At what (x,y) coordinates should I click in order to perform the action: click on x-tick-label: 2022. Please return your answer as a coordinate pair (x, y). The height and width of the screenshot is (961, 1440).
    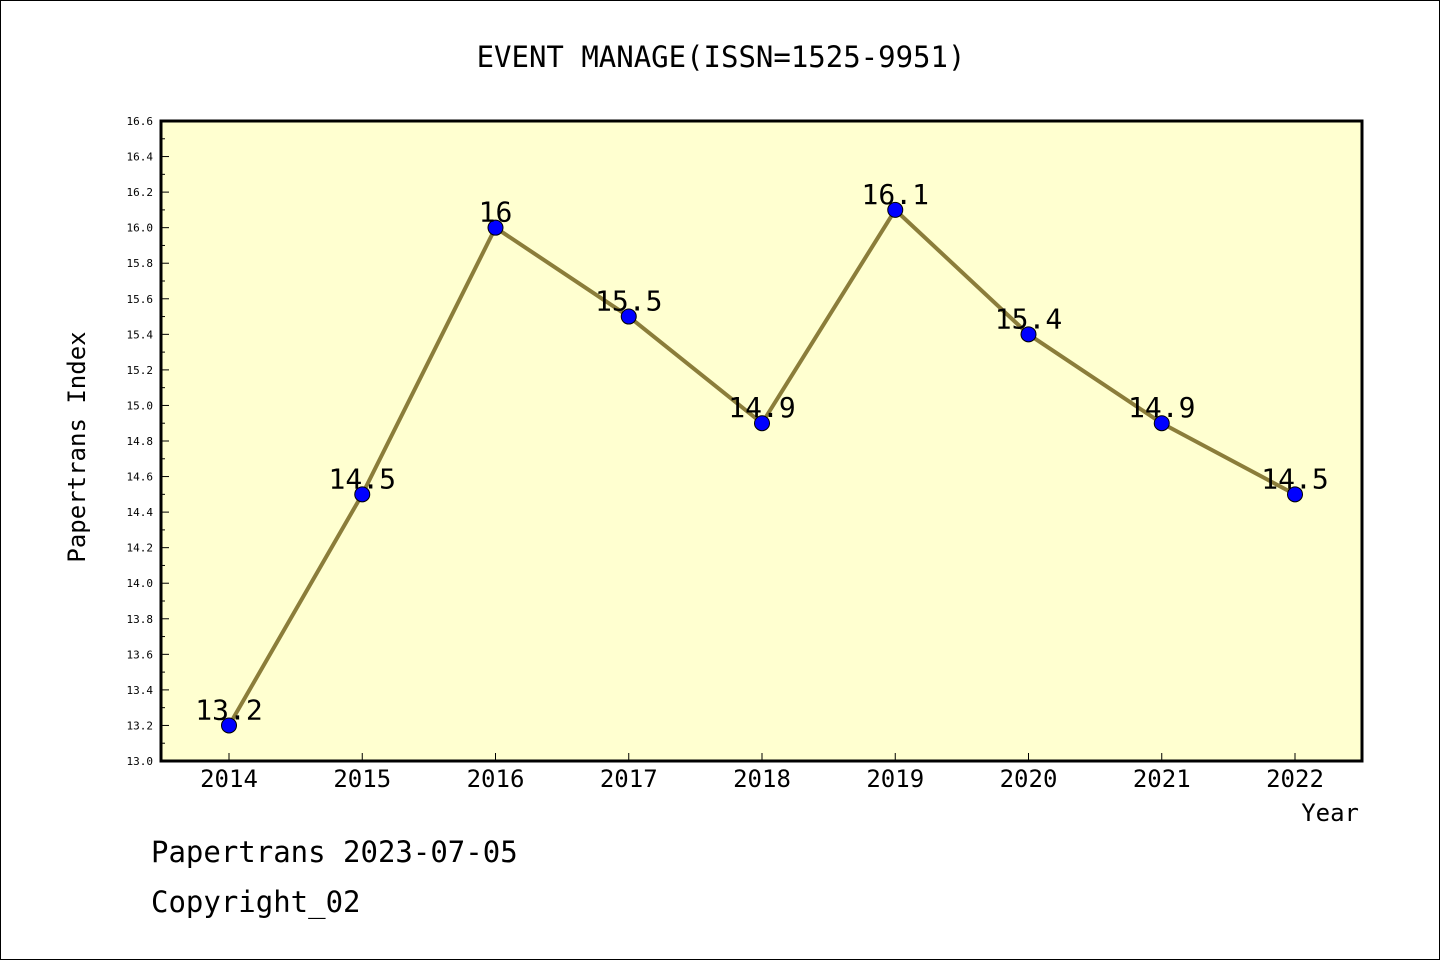
    Looking at the image, I should click on (1295, 779).